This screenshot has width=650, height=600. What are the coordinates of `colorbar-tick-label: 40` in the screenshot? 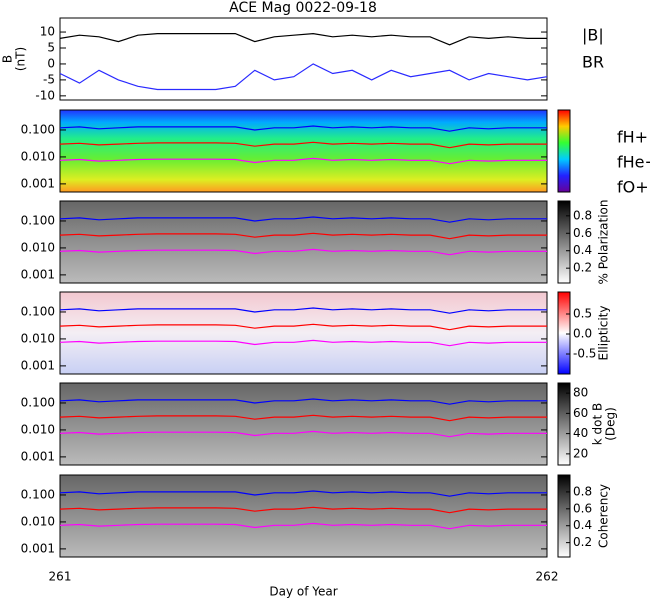 It's located at (580, 433).